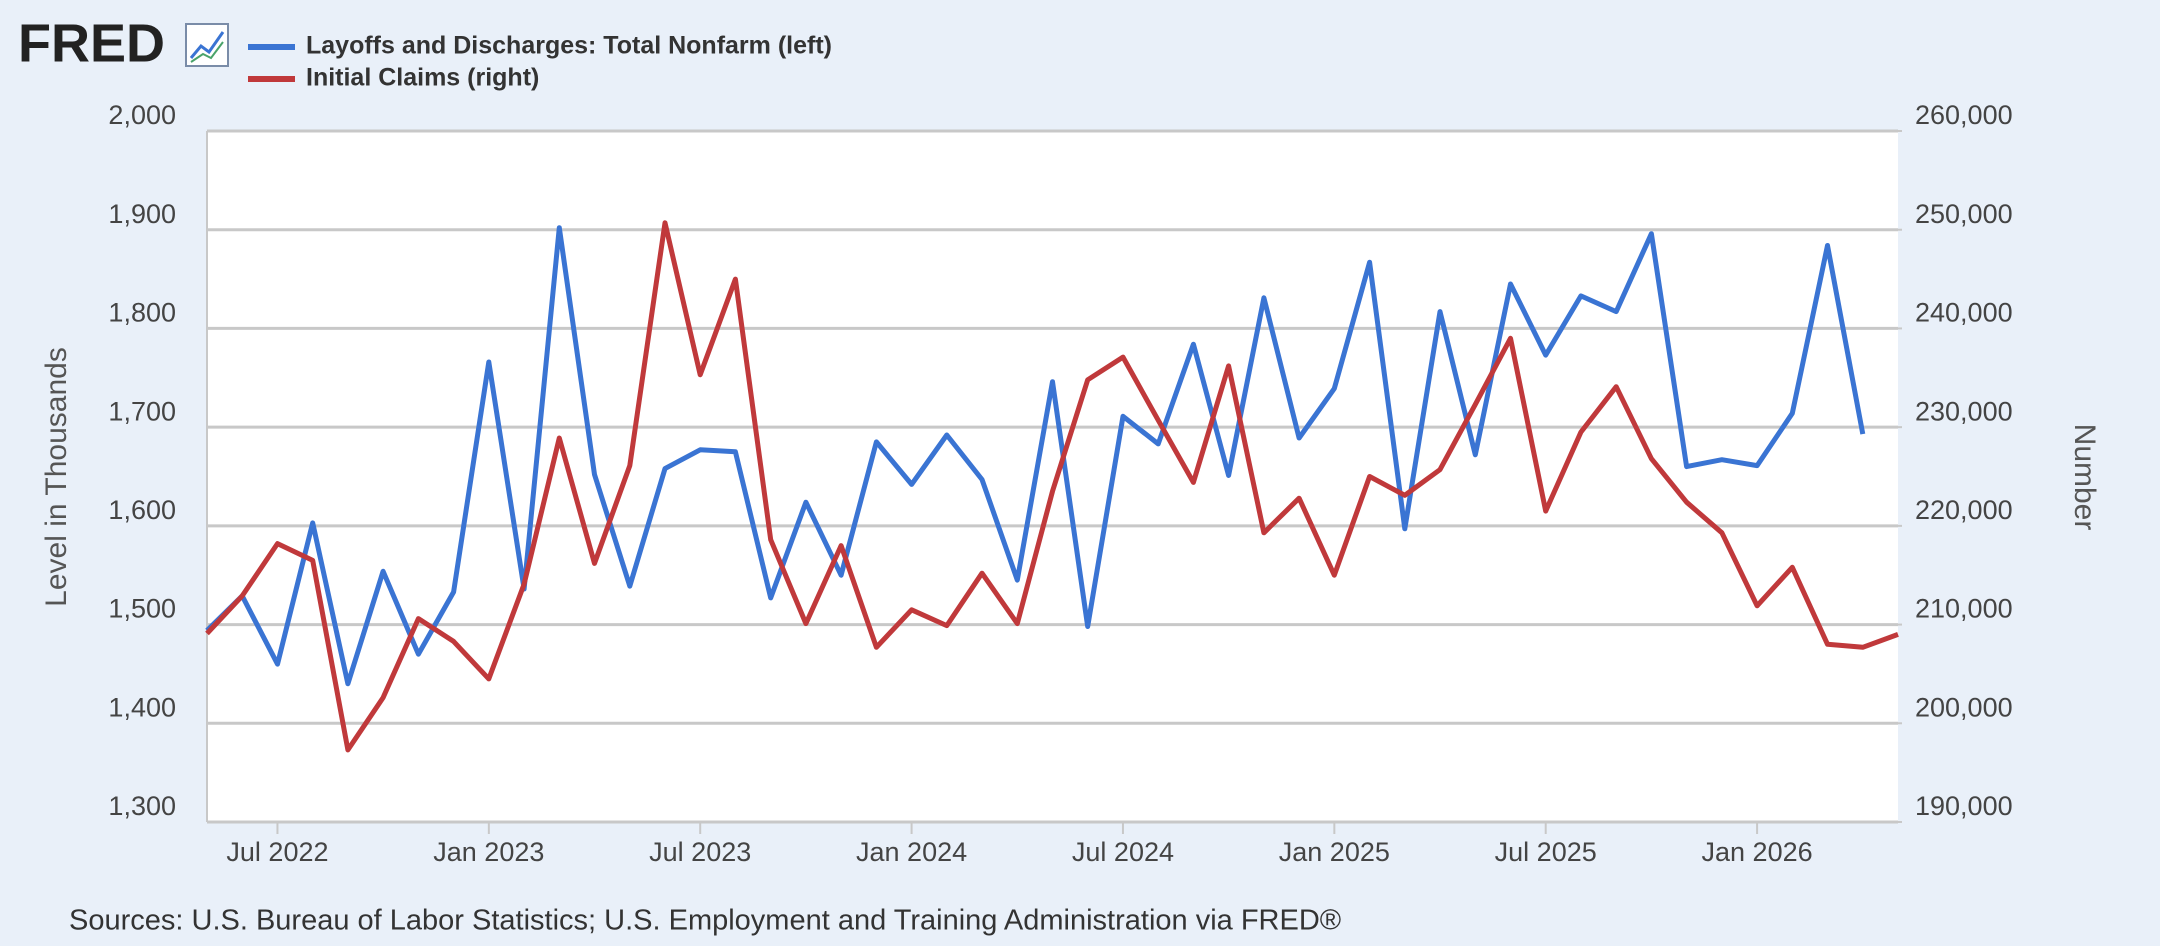 The width and height of the screenshot is (2160, 946). I want to click on y-tick-label: 1,600, so click(142, 510).